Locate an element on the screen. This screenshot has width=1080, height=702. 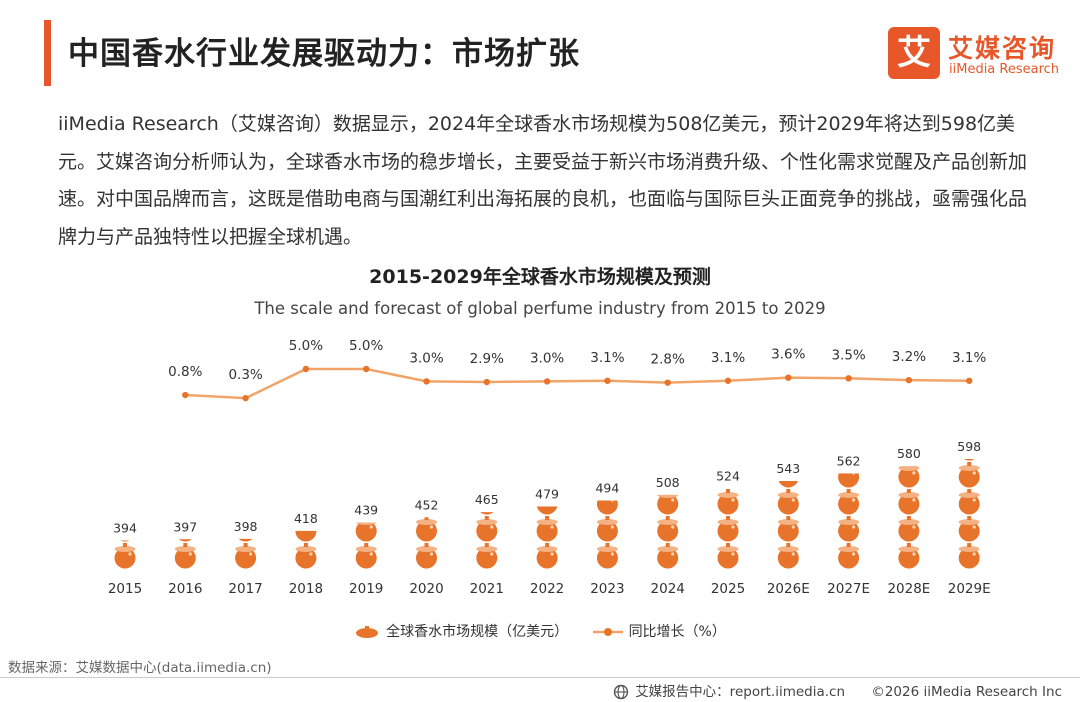
legend-label-market-size: 全球香水市场规模（亿美元） is located at coordinates (477, 632).